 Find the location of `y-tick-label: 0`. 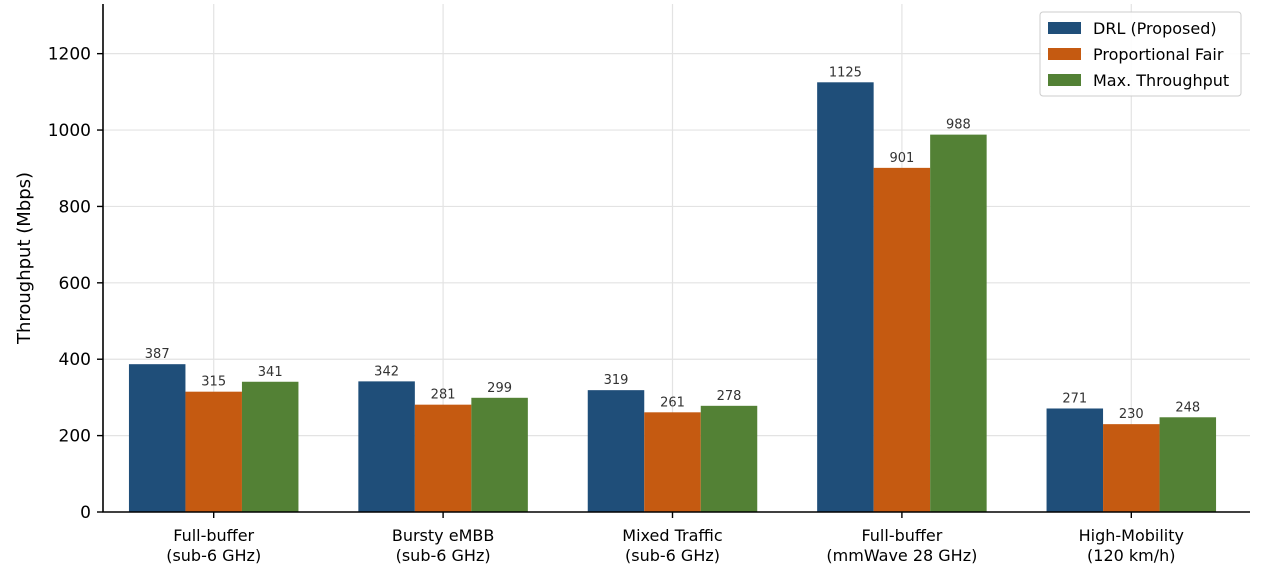

y-tick-label: 0 is located at coordinates (85, 513).